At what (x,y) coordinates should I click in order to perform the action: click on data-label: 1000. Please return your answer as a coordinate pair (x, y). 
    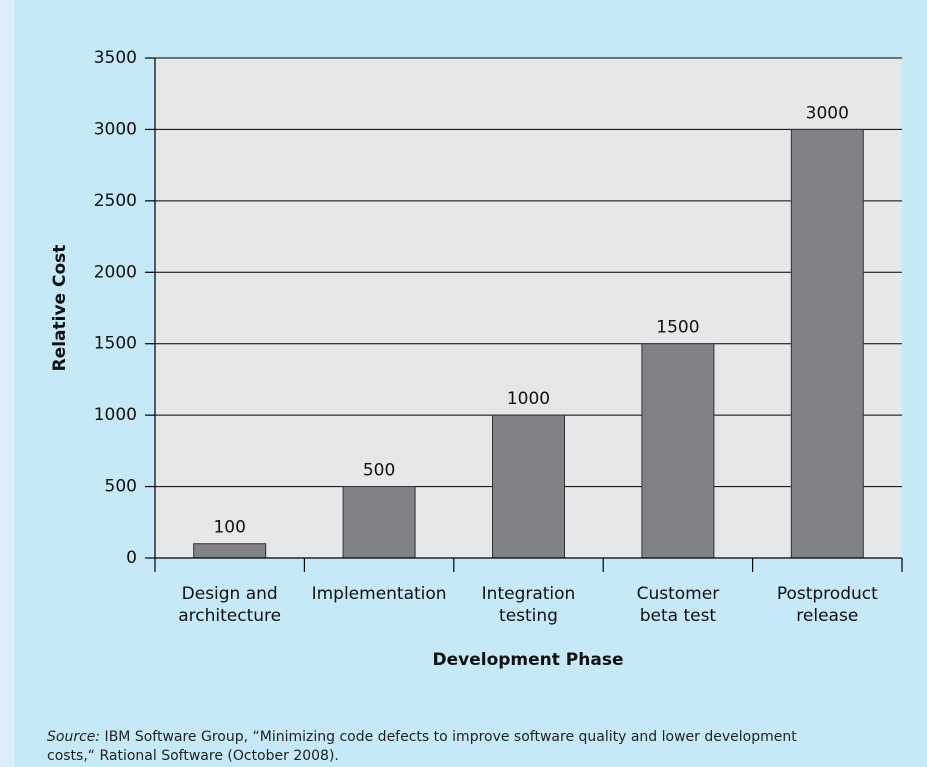
    Looking at the image, I should click on (528, 399).